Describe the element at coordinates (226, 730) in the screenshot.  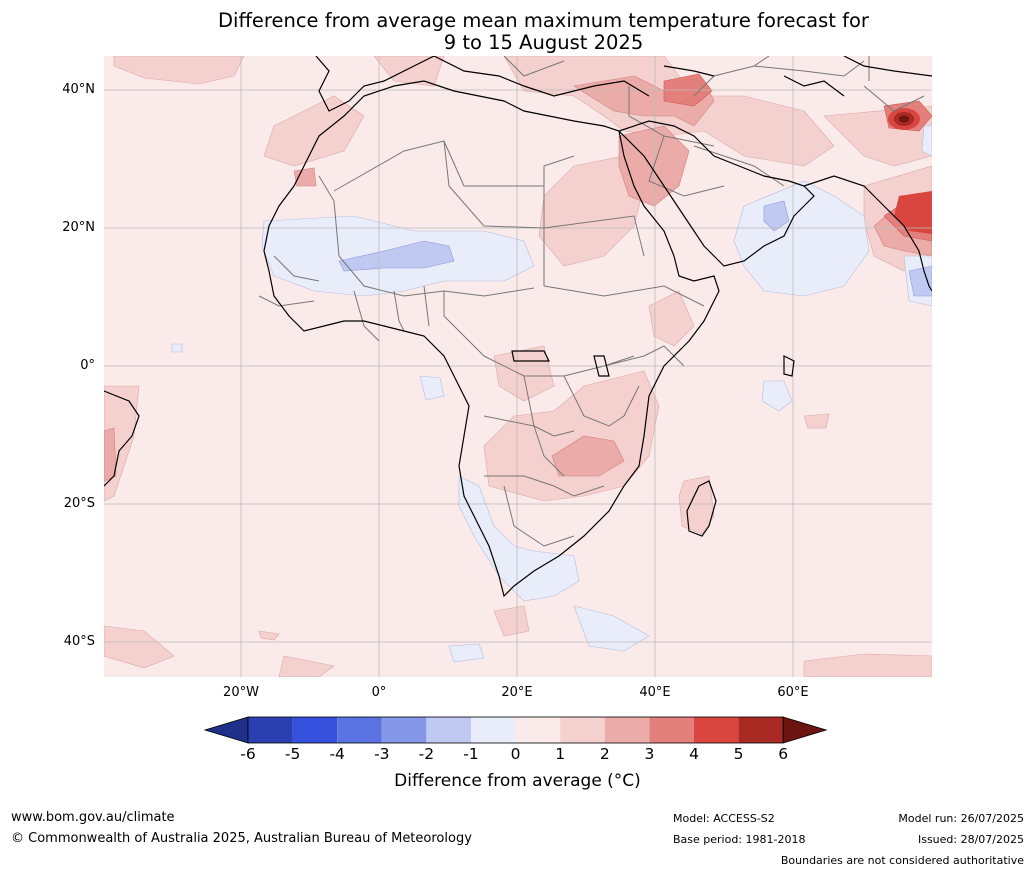
I see `colorbar-extend-low` at that location.